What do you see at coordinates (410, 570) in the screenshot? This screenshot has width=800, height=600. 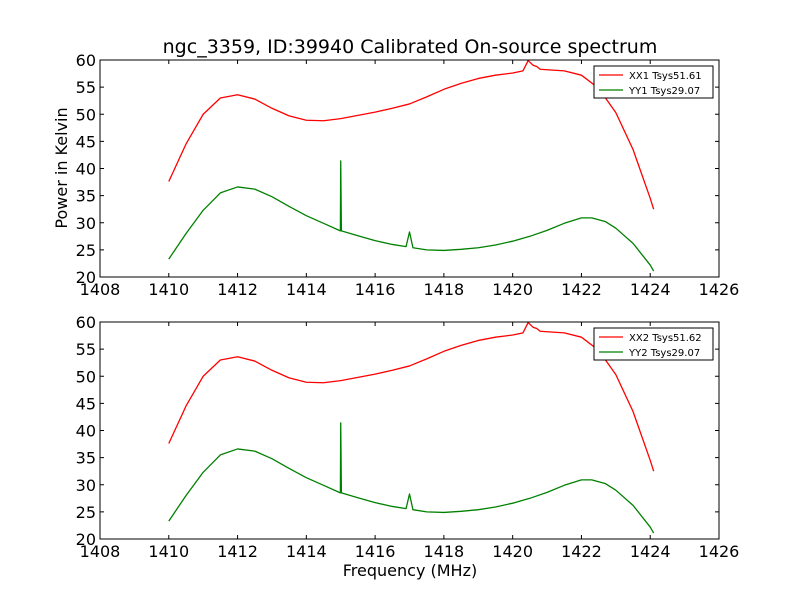 I see `x-axis-label: Frequency (MHz)` at bounding box center [410, 570].